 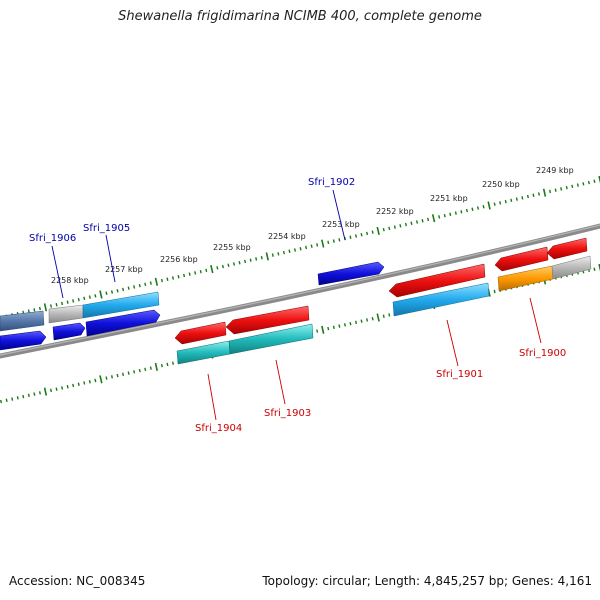 What do you see at coordinates (106, 228) in the screenshot?
I see `gene-label-sfri-1905: Sfri_1905` at bounding box center [106, 228].